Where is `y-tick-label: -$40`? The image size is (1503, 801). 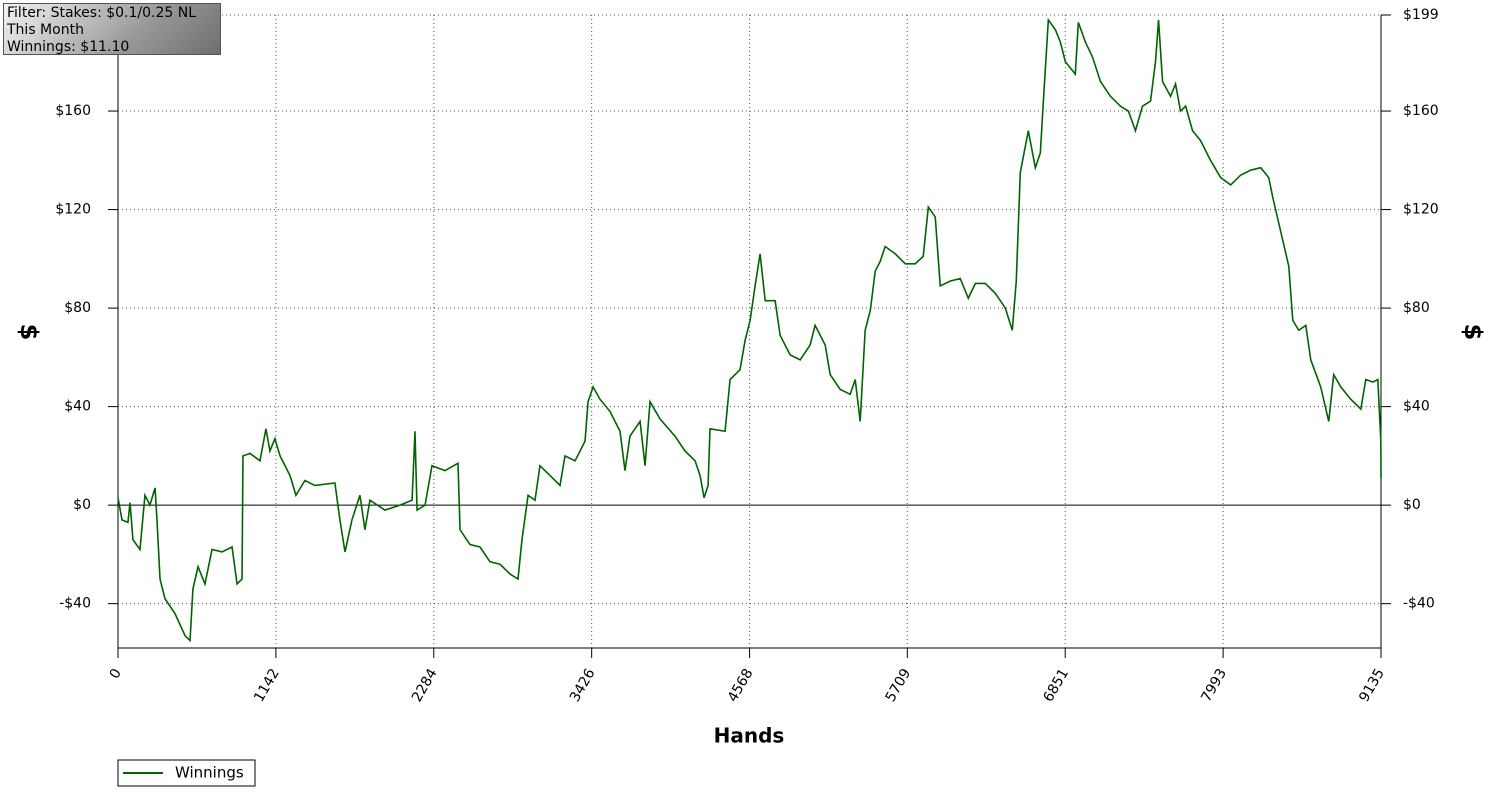
y-tick-label: -$40 is located at coordinates (75, 604).